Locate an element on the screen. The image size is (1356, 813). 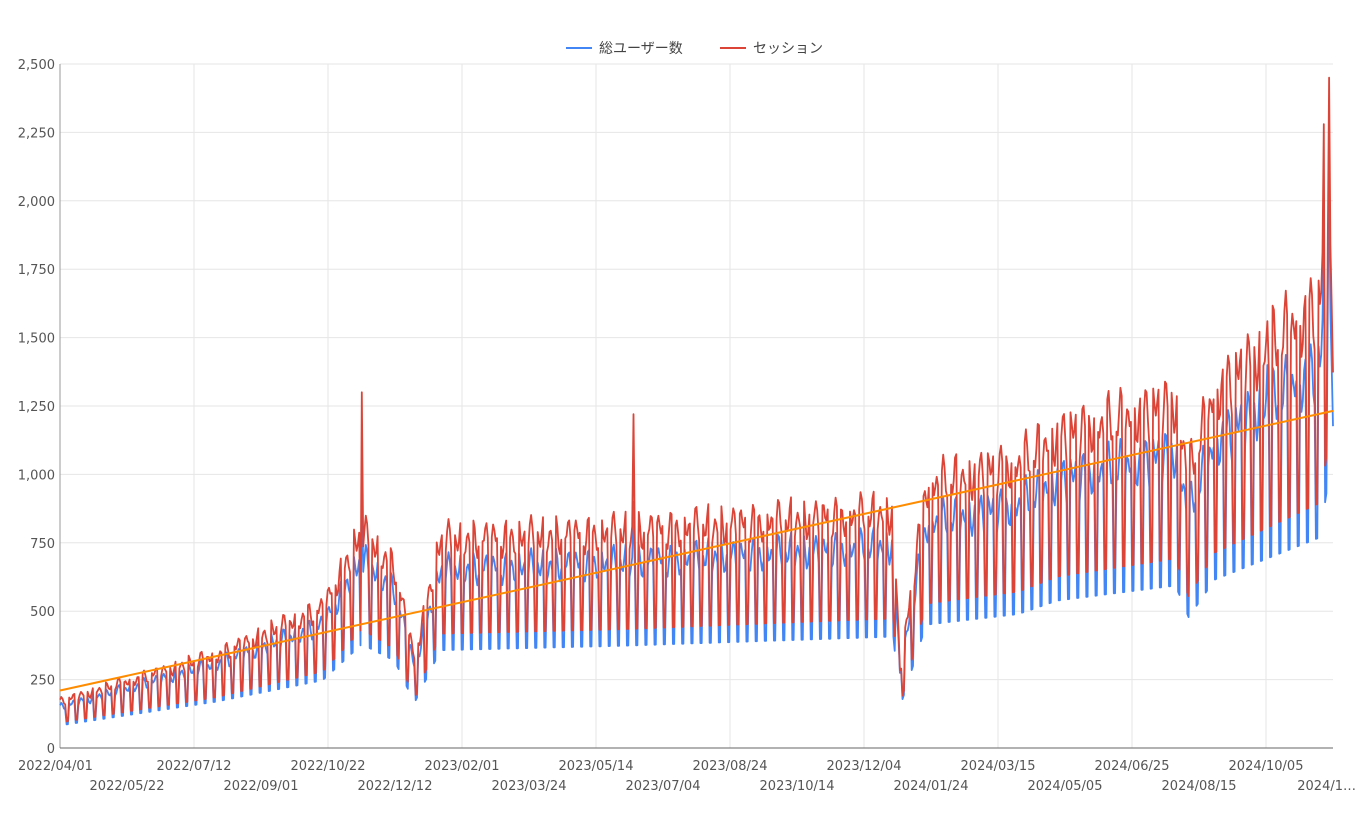
x-tick-label: 2023/05/14 is located at coordinates (596, 766).